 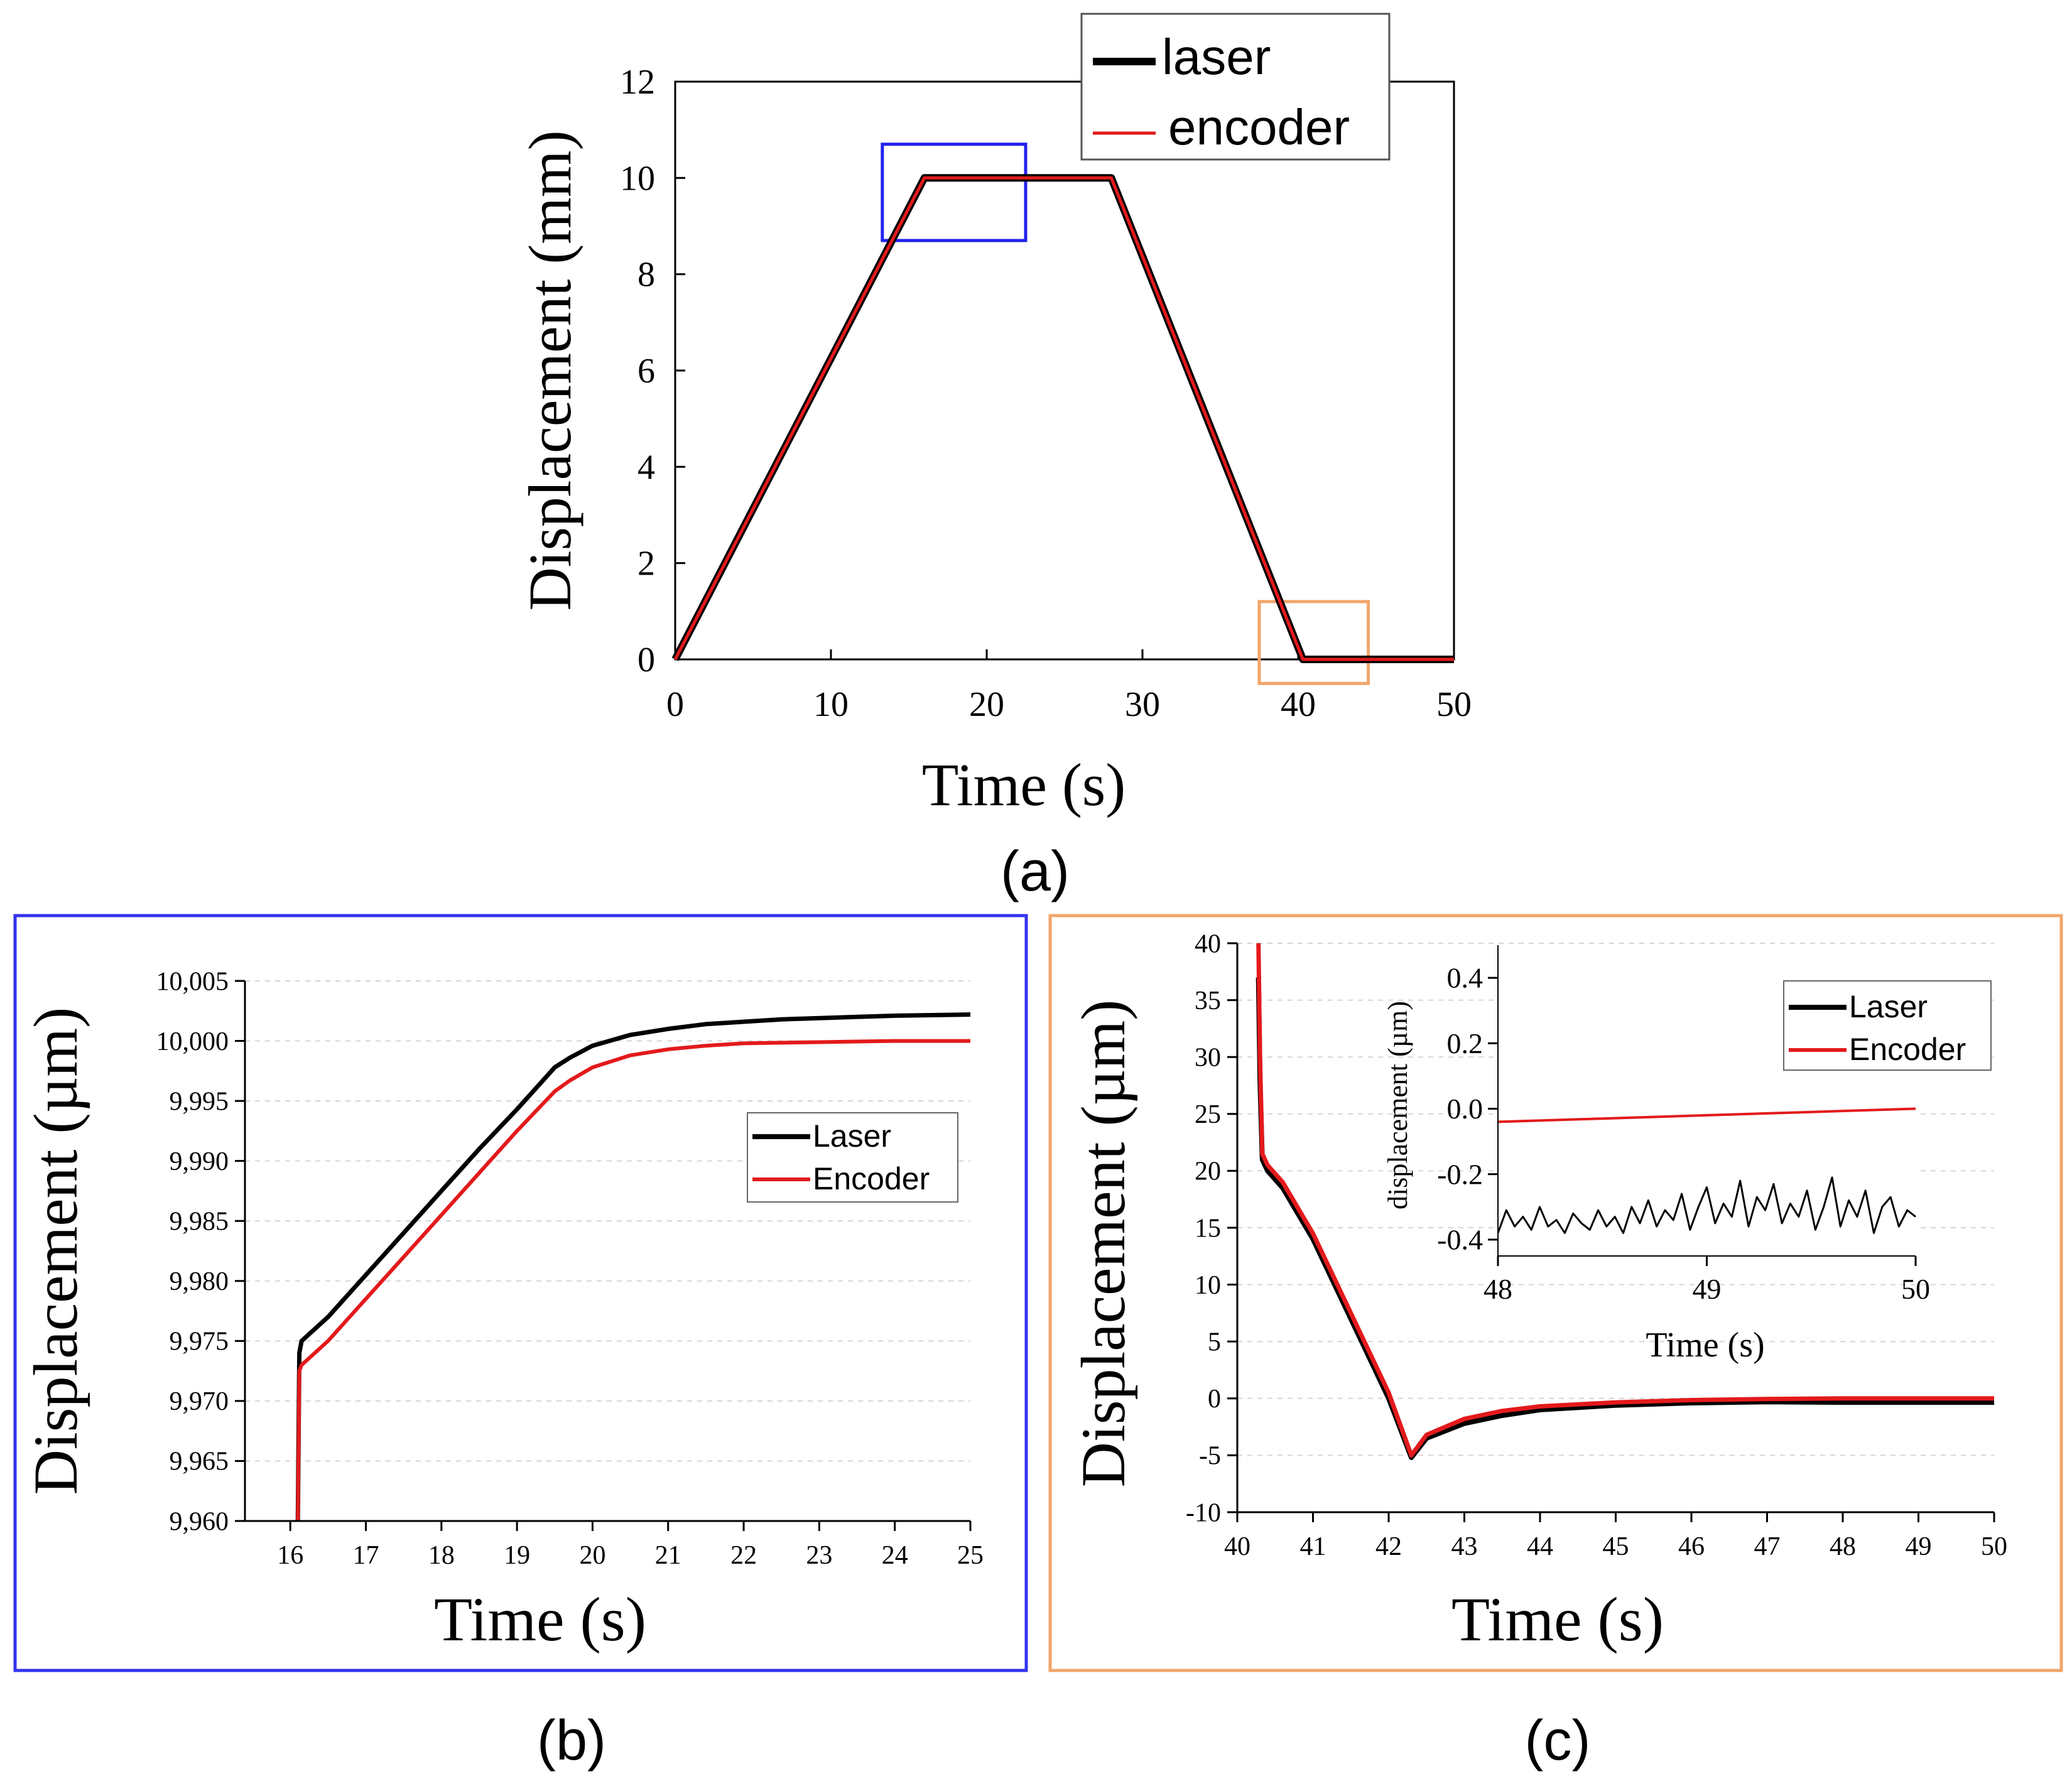 What do you see at coordinates (1497, 1289) in the screenshot?
I see `panel-c-inset-x-tick-label: 48` at bounding box center [1497, 1289].